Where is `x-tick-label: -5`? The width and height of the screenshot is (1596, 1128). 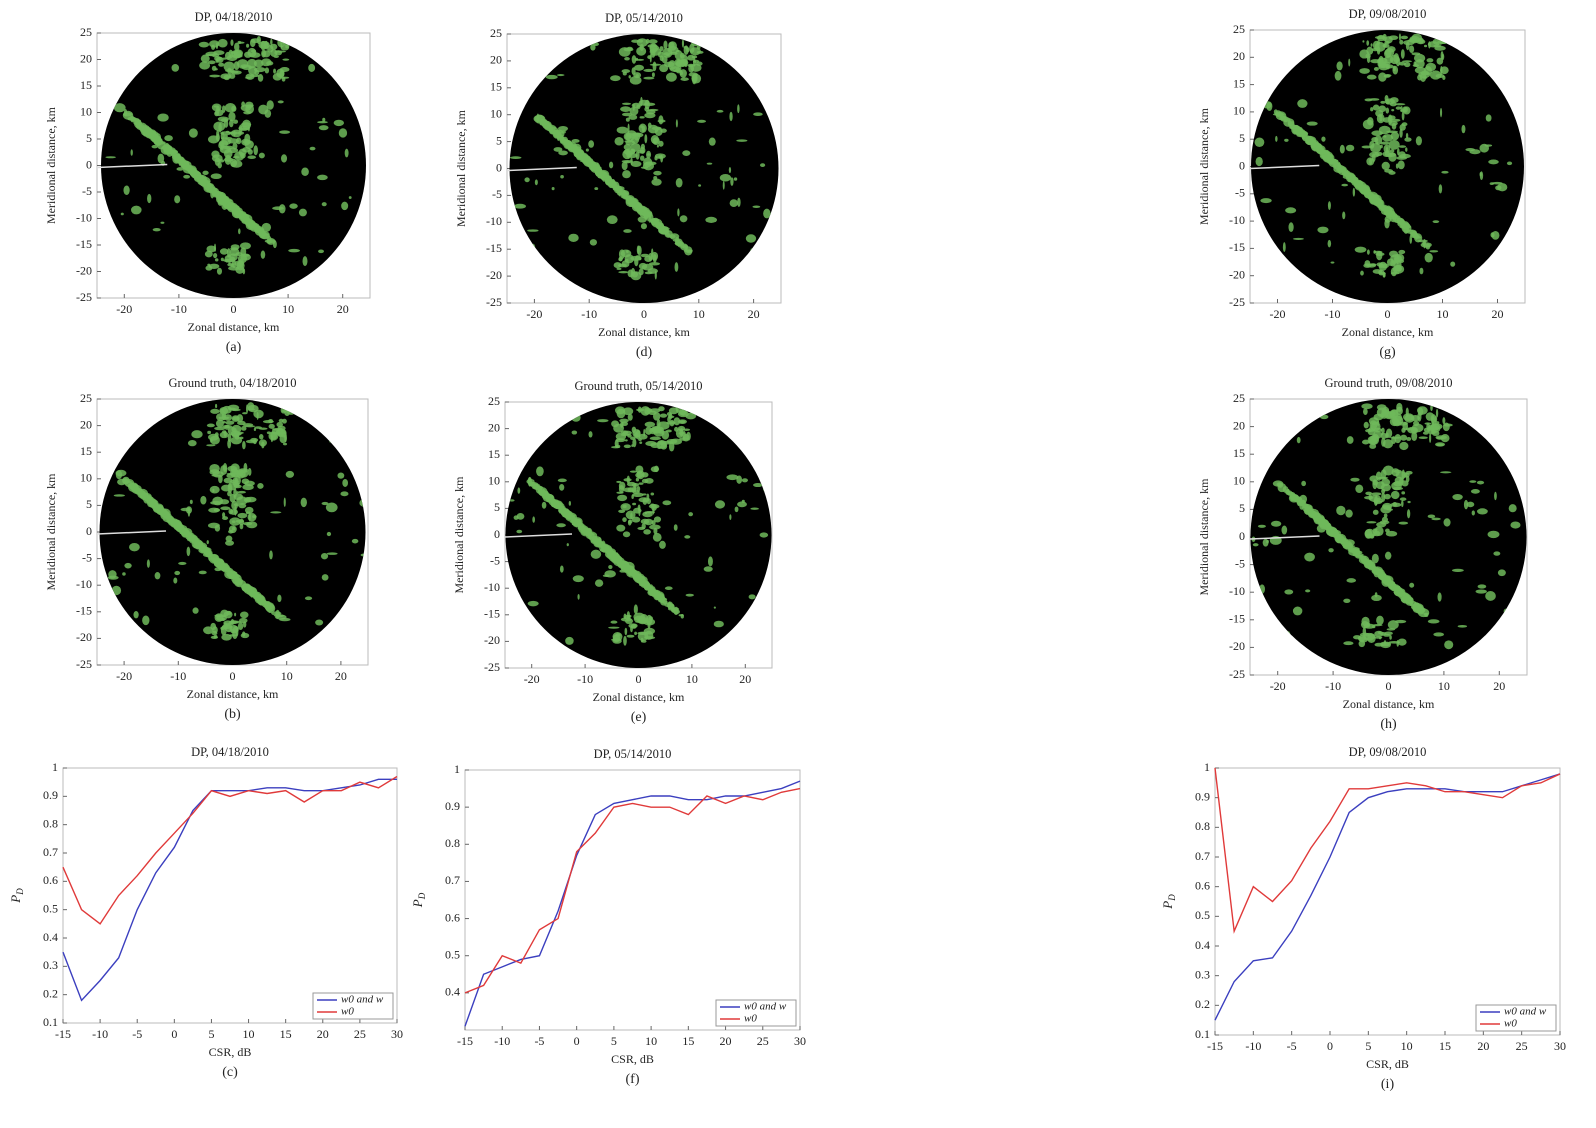 x-tick-label: -5 is located at coordinates (539, 1041).